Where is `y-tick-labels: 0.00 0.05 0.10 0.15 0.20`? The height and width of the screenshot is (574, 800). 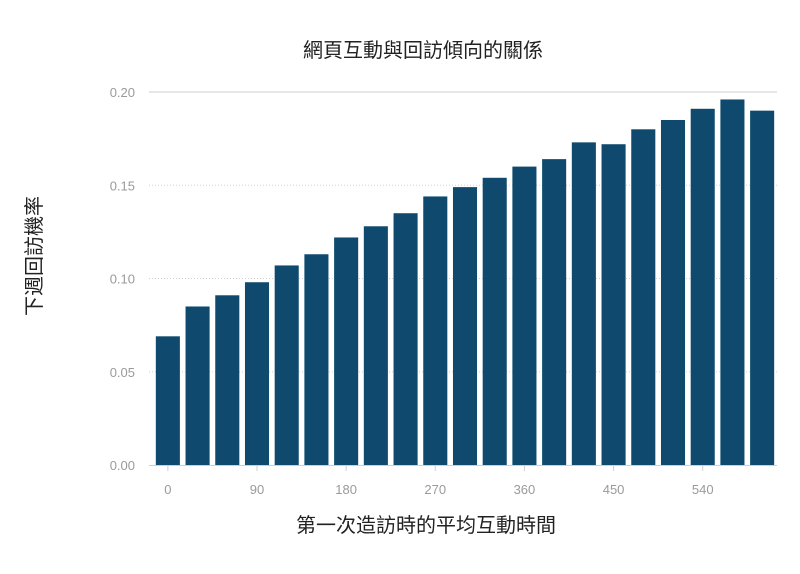 y-tick-labels: 0.00 0.05 0.10 0.15 0.20 is located at coordinates (122, 279).